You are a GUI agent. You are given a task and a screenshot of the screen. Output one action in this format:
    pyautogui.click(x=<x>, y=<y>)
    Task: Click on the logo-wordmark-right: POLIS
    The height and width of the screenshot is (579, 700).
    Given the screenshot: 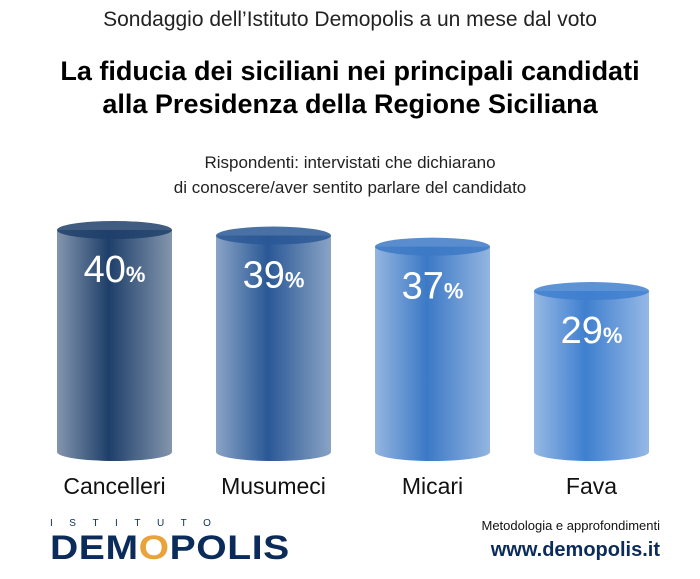 What is the action you would take?
    pyautogui.click(x=229, y=548)
    